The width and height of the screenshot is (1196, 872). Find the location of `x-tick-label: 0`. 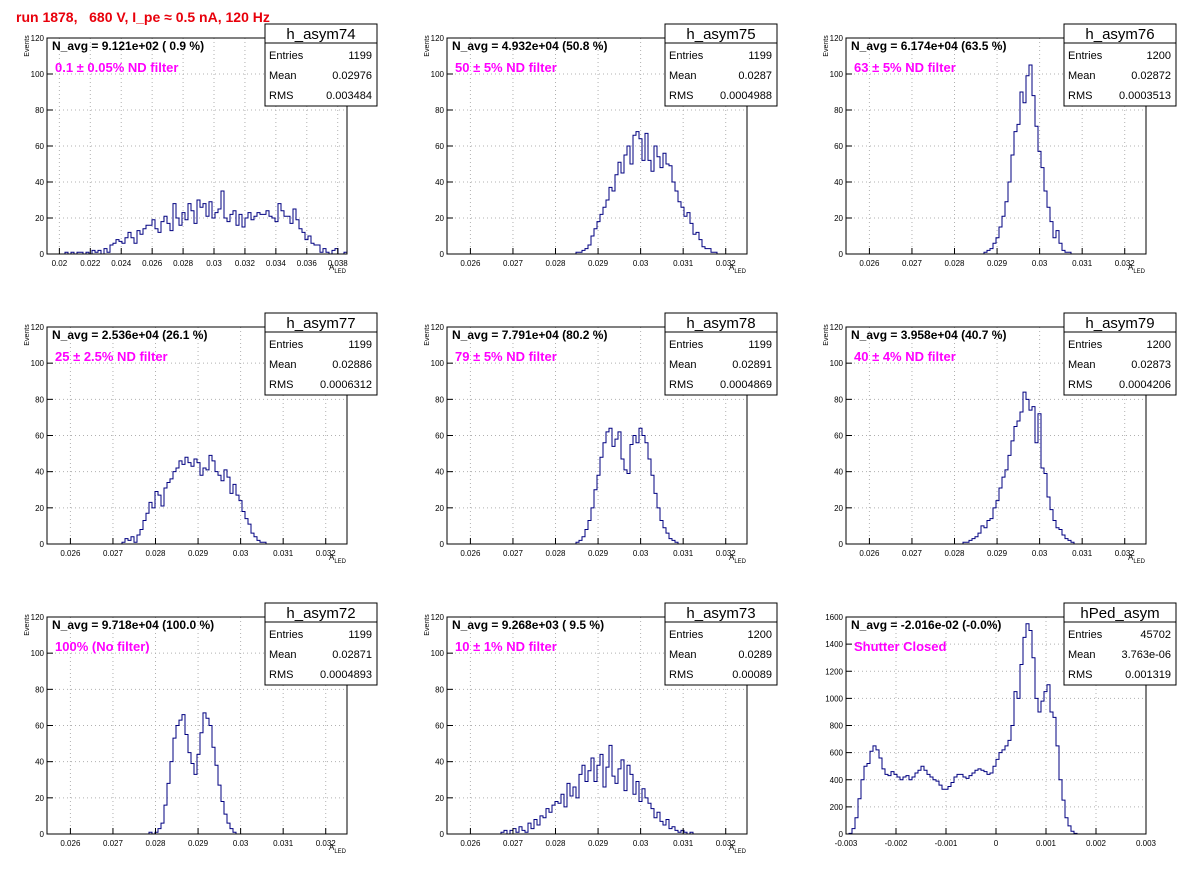

x-tick-label: 0 is located at coordinates (996, 843).